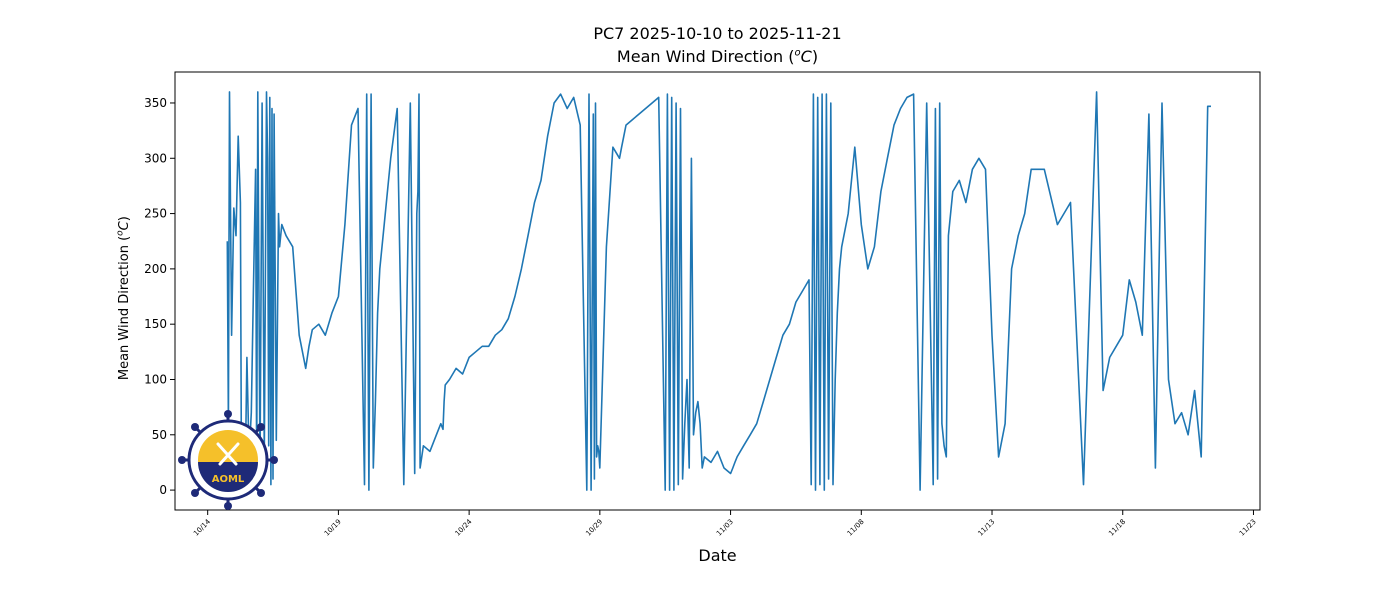 Image resolution: width=1400 pixels, height=600 pixels. Describe the element at coordinates (155, 103) in the screenshot. I see `y-tick-label: 350` at that location.